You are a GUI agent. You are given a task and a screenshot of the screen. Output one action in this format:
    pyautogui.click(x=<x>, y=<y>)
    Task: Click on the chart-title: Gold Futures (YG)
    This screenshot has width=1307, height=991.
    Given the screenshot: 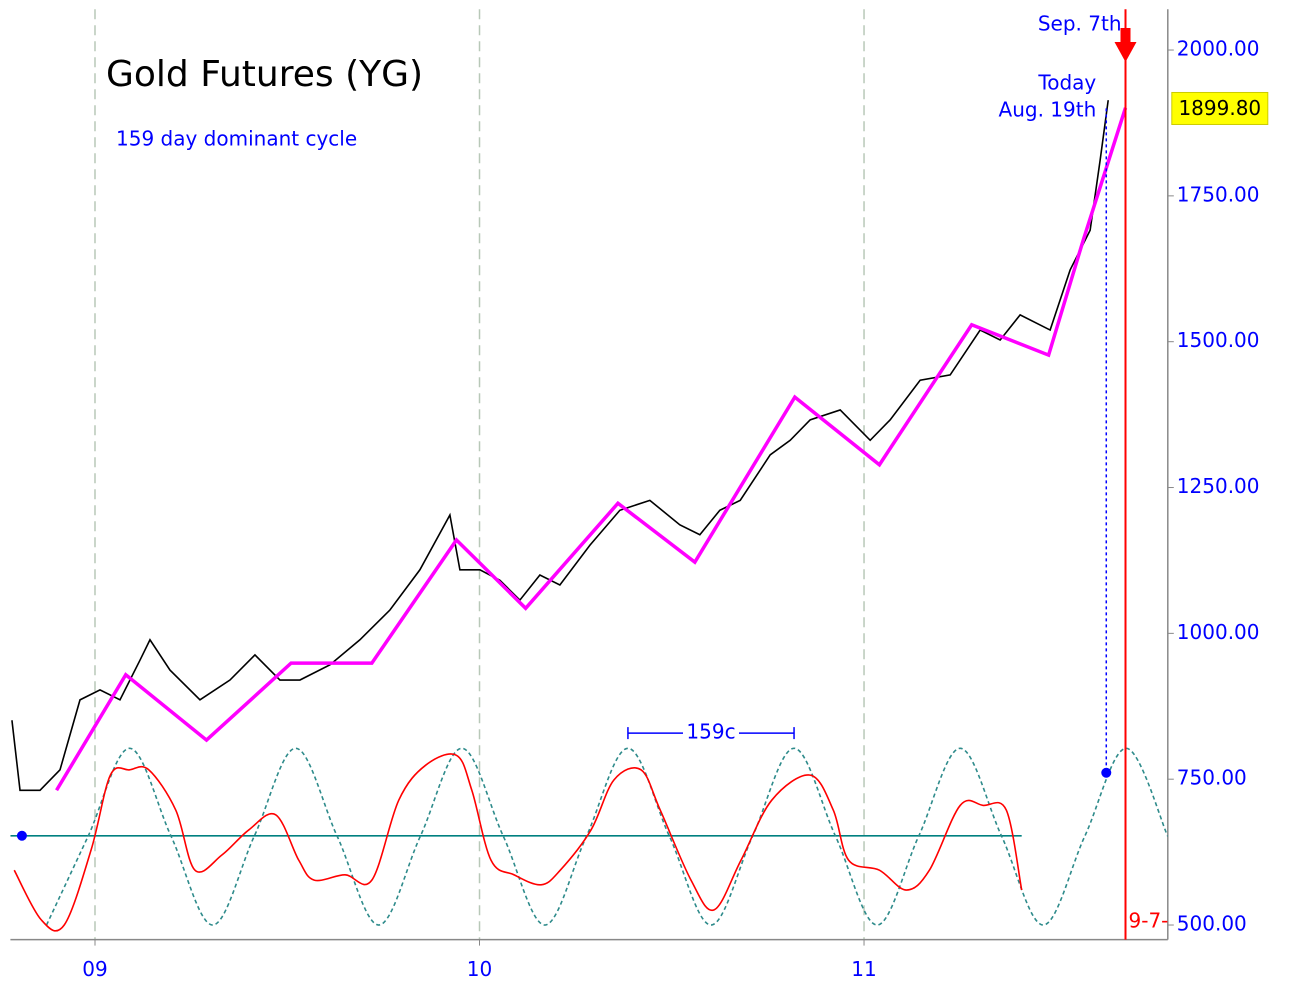 What is the action you would take?
    pyautogui.click(x=264, y=74)
    